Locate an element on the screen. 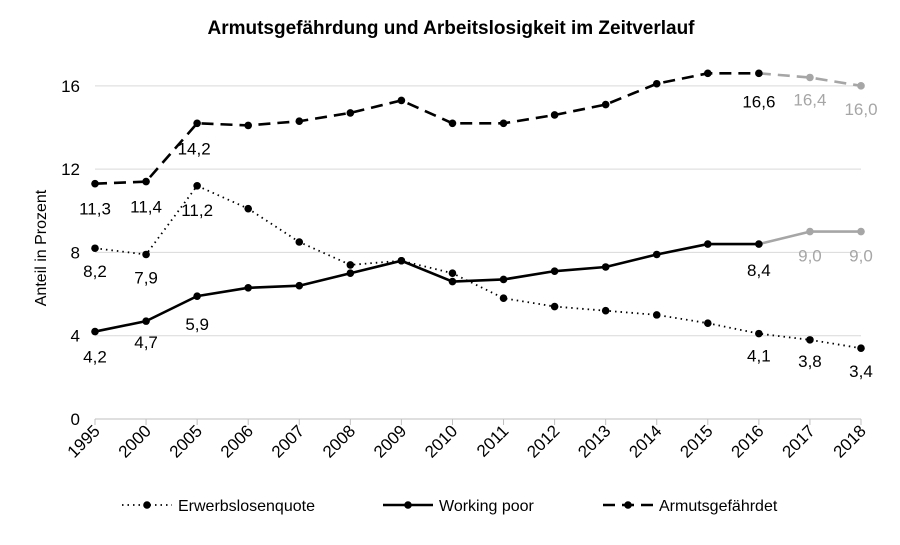 The height and width of the screenshot is (545, 900). data-label: 11,3 is located at coordinates (95, 209).